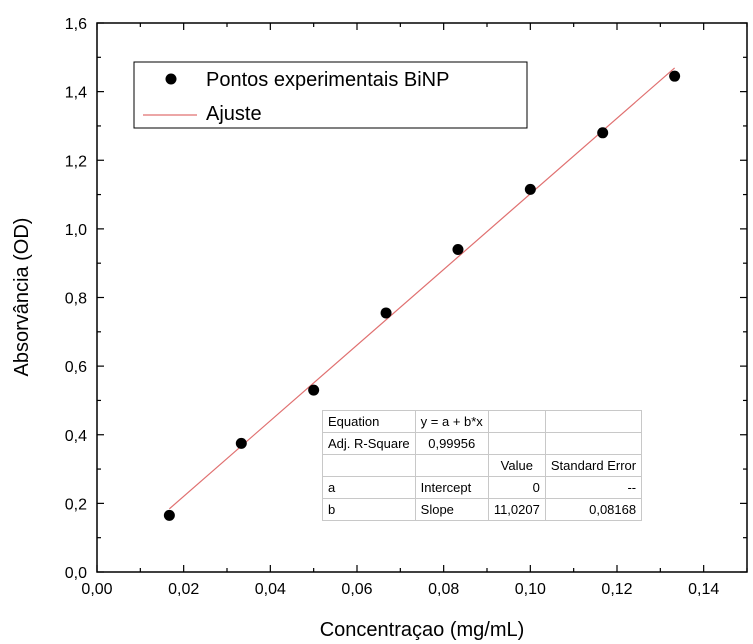 The image size is (753, 644). Describe the element at coordinates (516, 509) in the screenshot. I see `table-cell: 11,0207` at that location.